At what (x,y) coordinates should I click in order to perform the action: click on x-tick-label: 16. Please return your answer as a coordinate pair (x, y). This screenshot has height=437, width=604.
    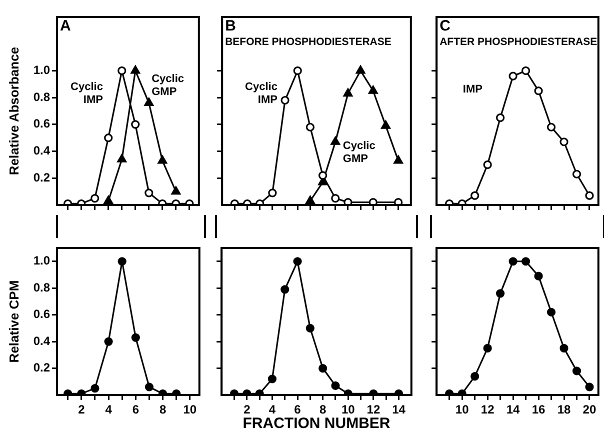
    Looking at the image, I should click on (539, 409).